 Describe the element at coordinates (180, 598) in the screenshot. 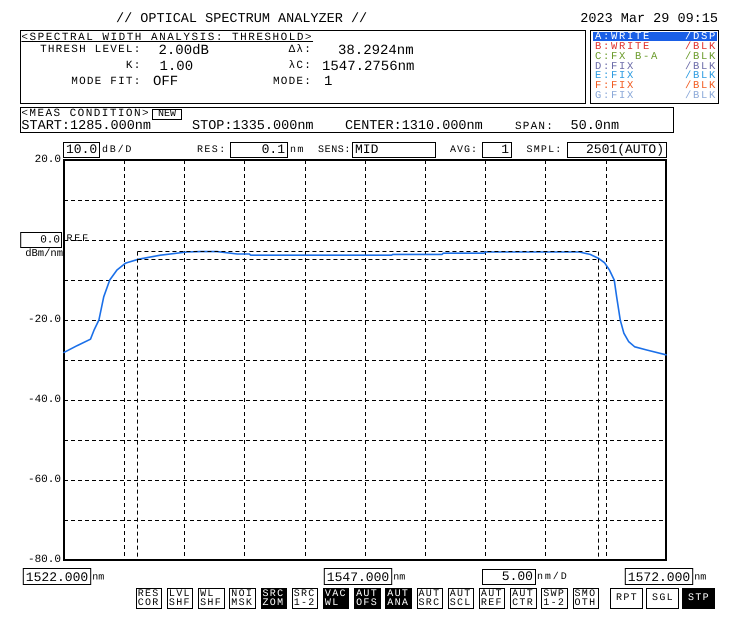

I see `softkey-button: LVL SHF` at that location.